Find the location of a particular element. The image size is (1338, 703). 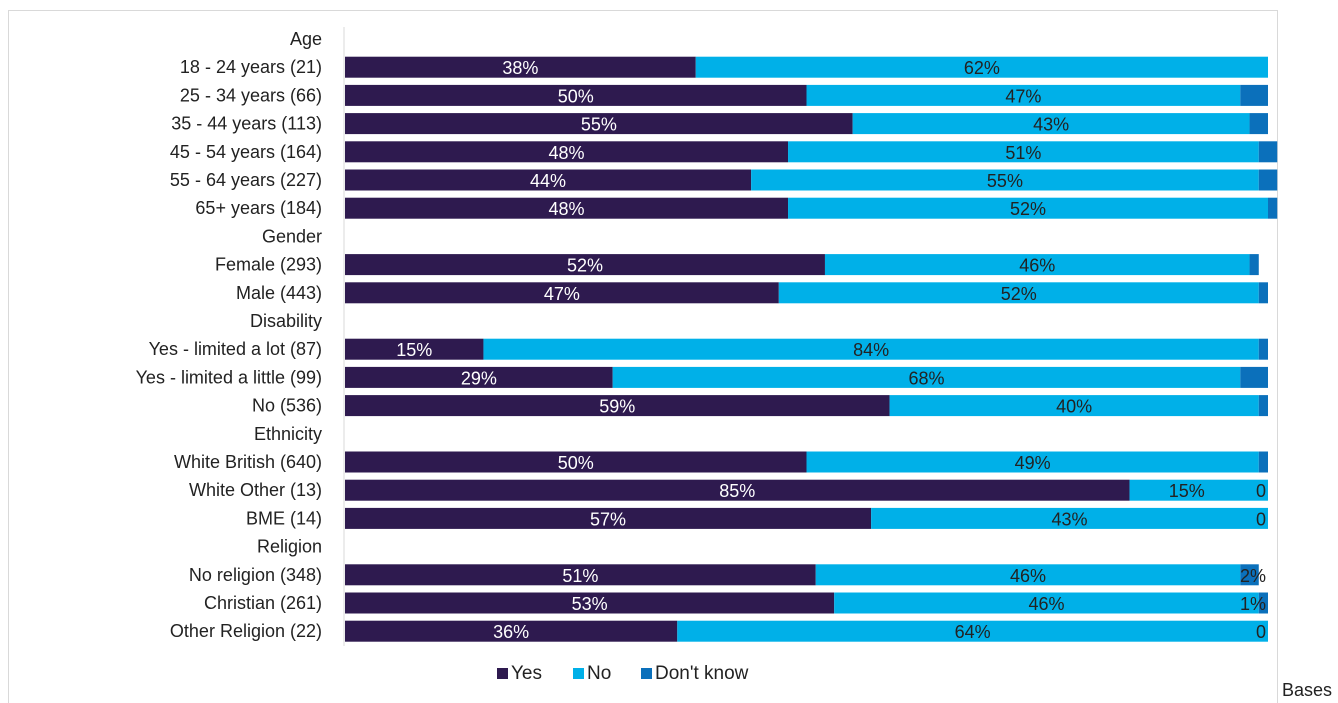

category-label: White British (640) is located at coordinates (248, 462).